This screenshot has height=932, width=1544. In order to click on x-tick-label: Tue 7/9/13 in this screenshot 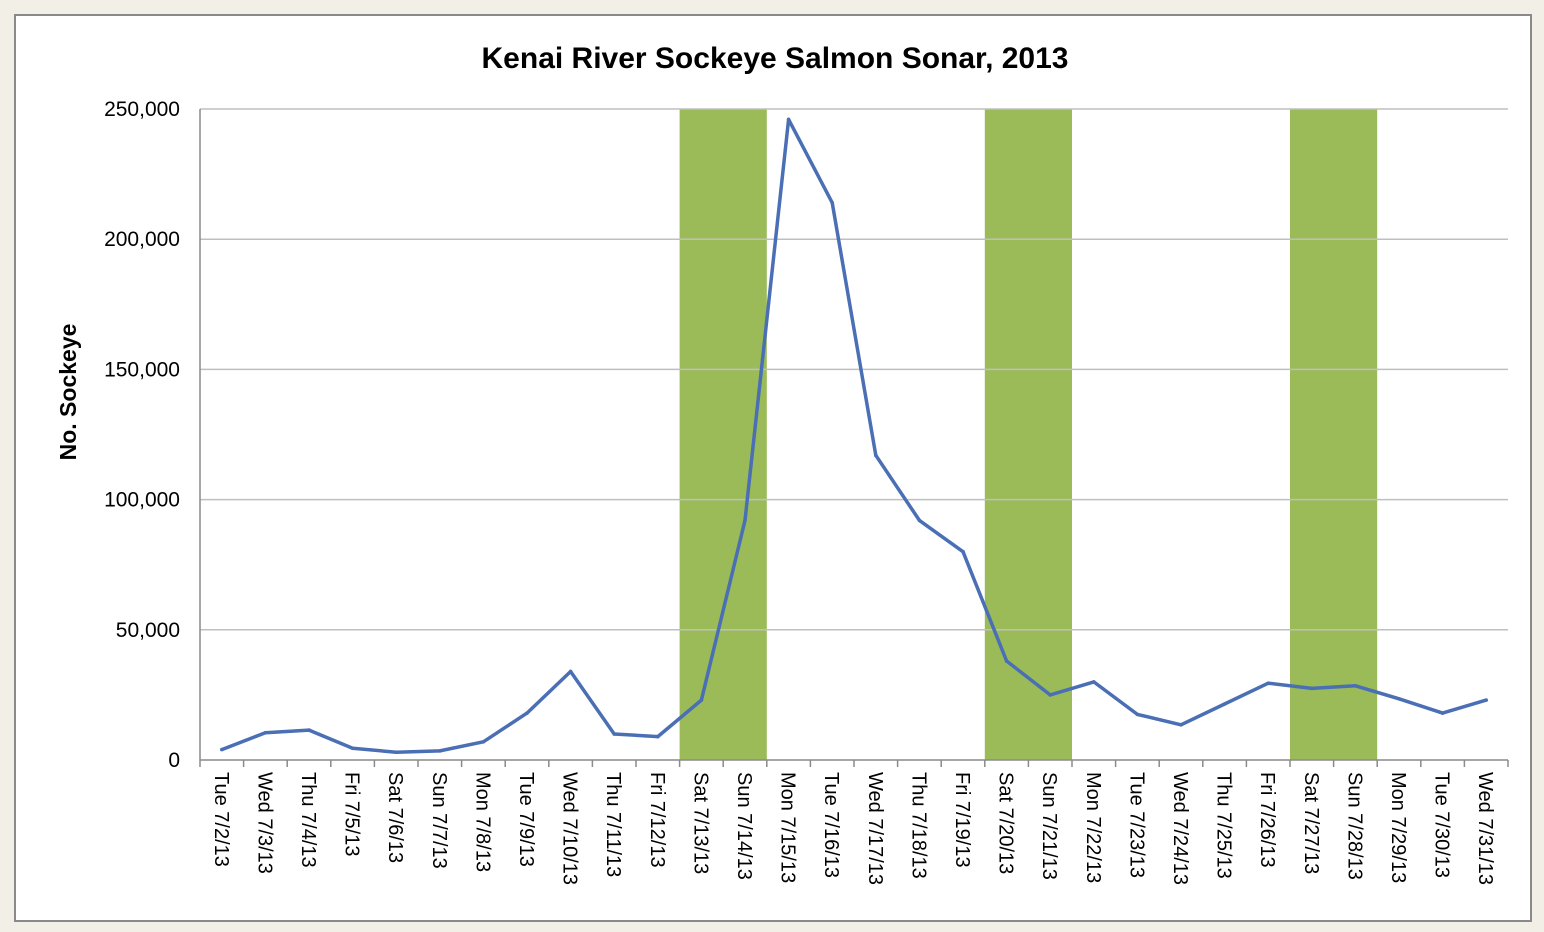, I will do `click(526, 819)`.